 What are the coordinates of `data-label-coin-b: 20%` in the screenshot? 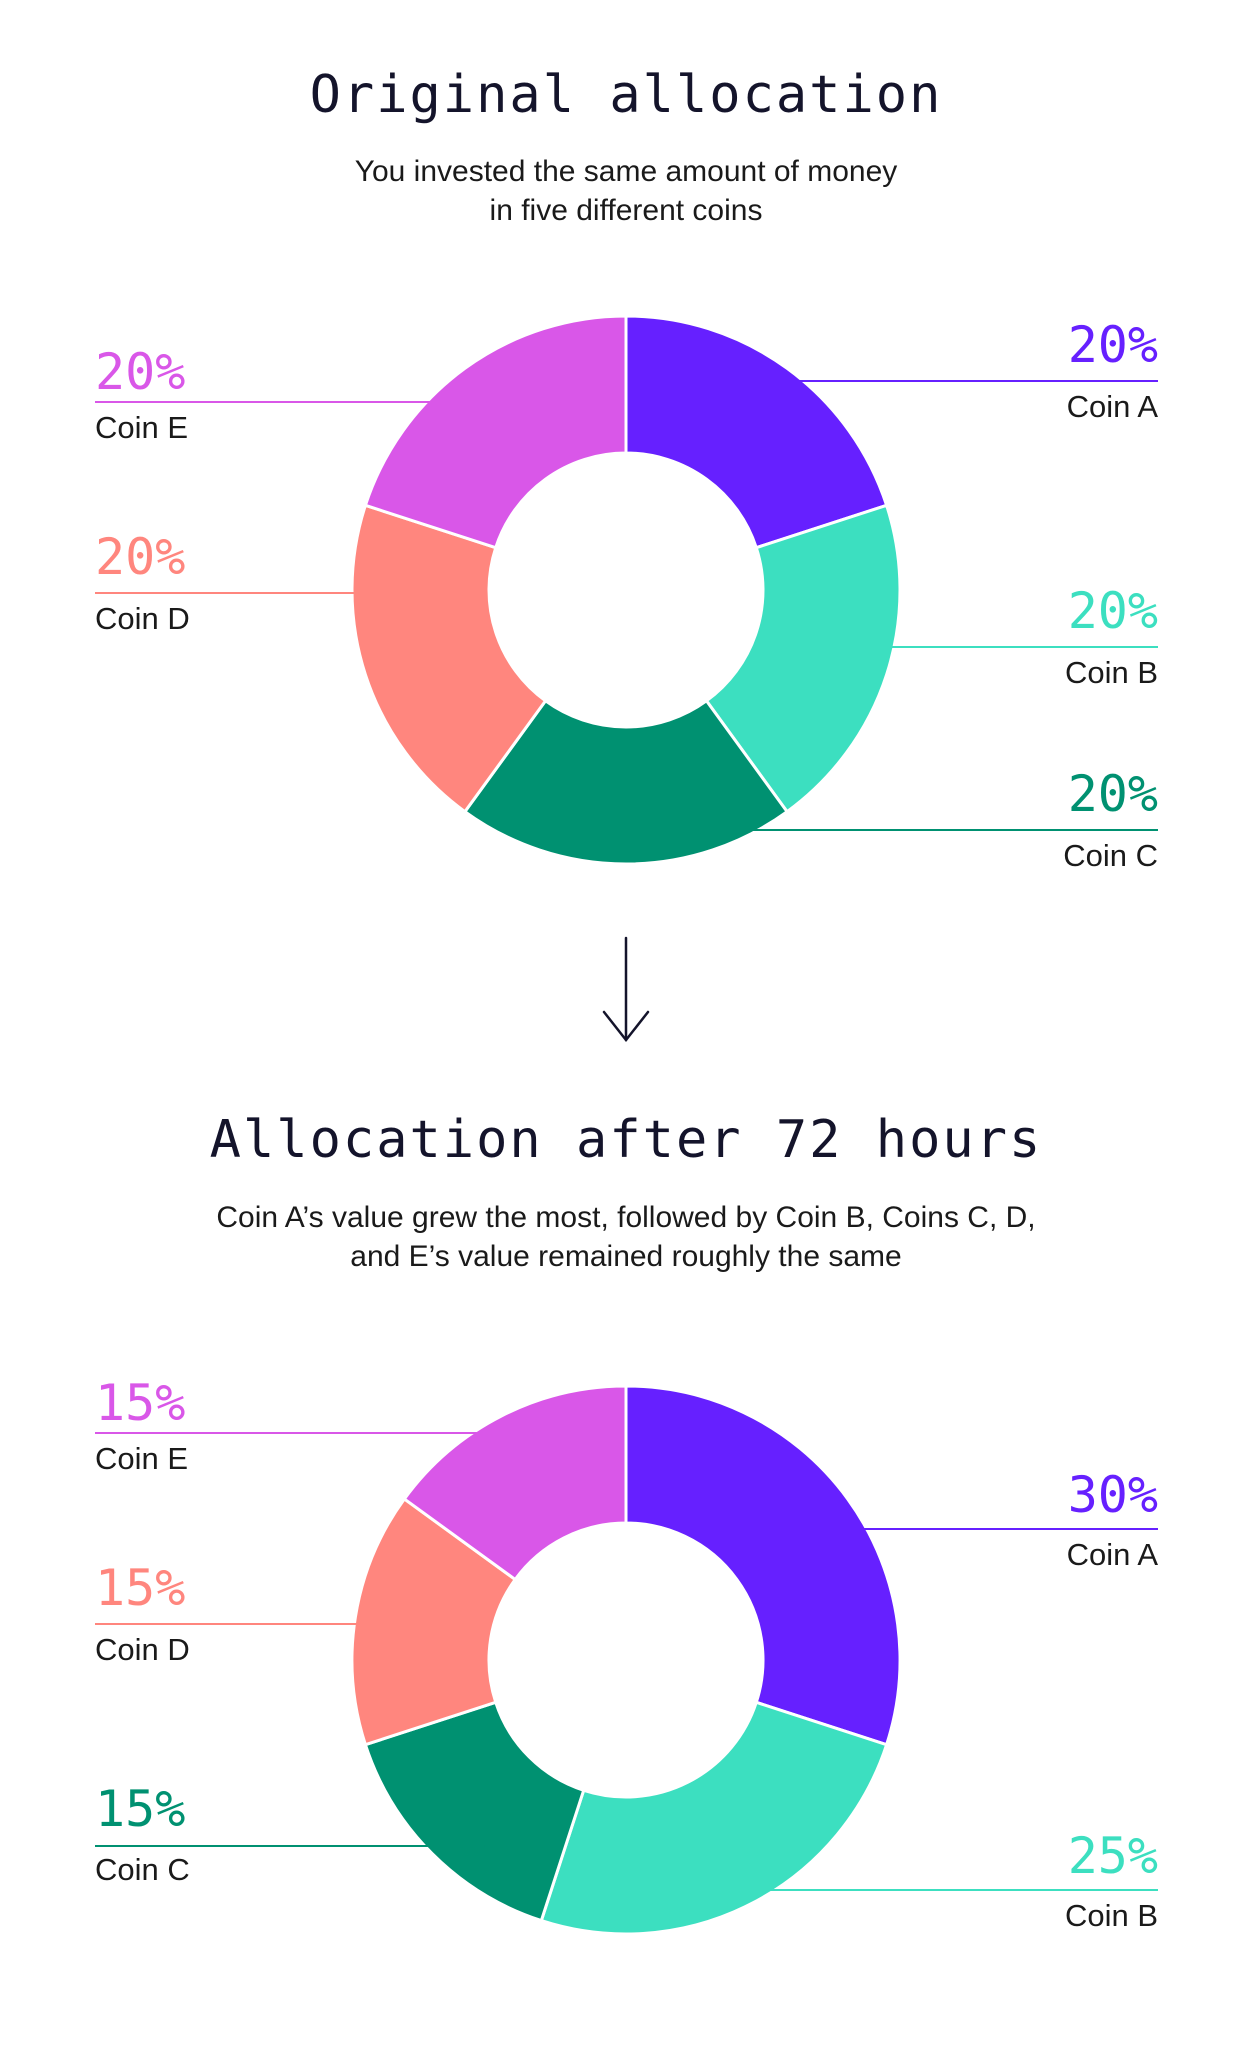 It's located at (1113, 611).